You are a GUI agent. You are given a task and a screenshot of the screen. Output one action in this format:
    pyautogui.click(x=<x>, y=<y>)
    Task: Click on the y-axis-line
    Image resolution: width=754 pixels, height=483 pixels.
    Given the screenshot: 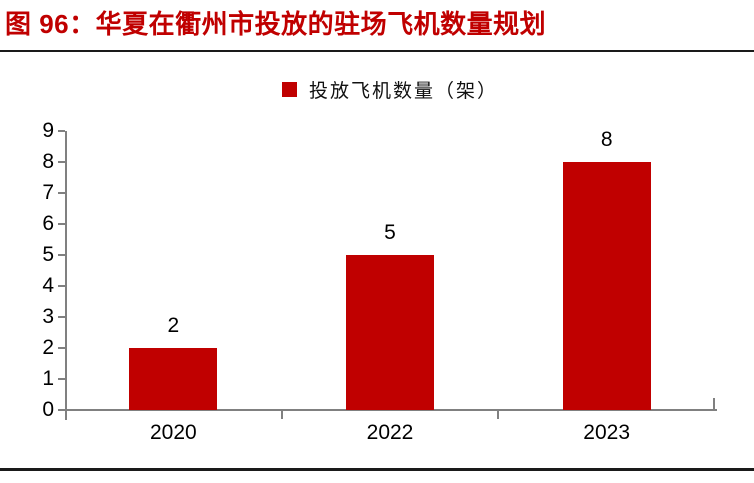 What is the action you would take?
    pyautogui.click(x=66, y=275)
    